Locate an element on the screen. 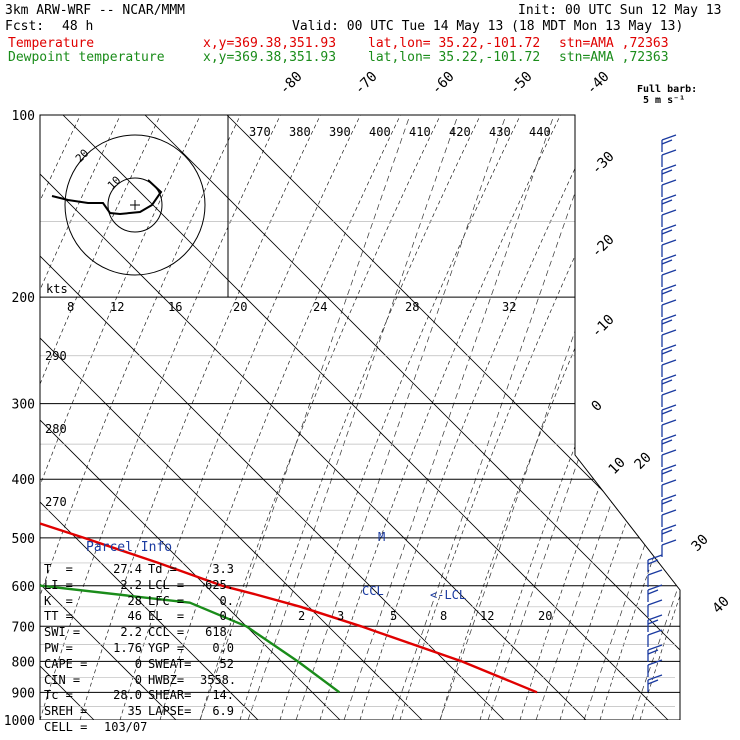 Image resolution: width=740 pixels, height=740 pixels. pressure-label: 400 is located at coordinates (23, 480).